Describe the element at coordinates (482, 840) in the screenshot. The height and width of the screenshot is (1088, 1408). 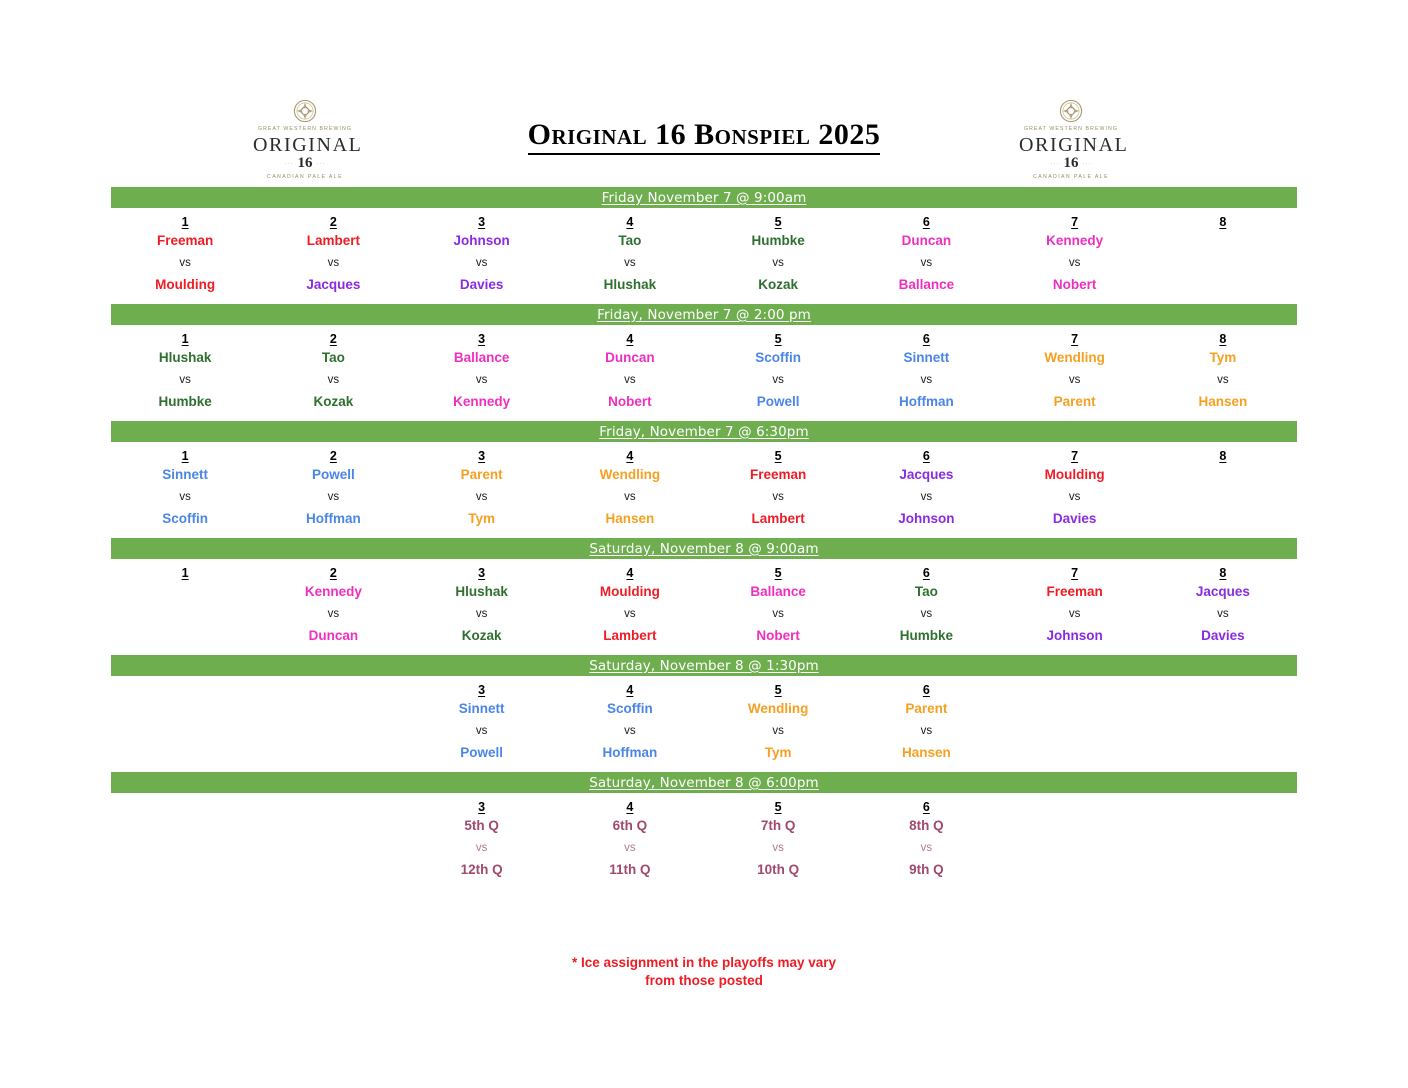
I see `sheet-cell: 3 5th Q vs 12th Q` at that location.